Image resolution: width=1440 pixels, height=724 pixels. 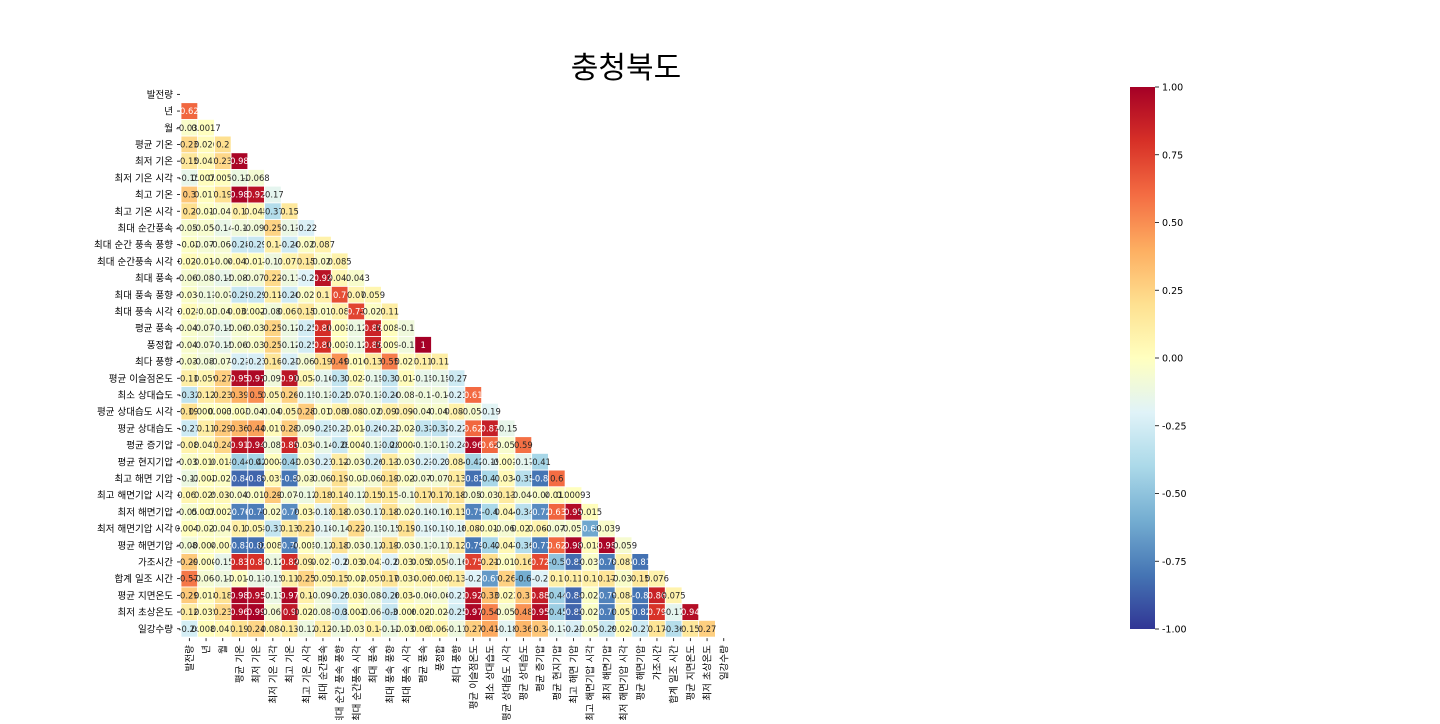 I want to click on cell-value-label: 0.22, so click(x=273, y=278).